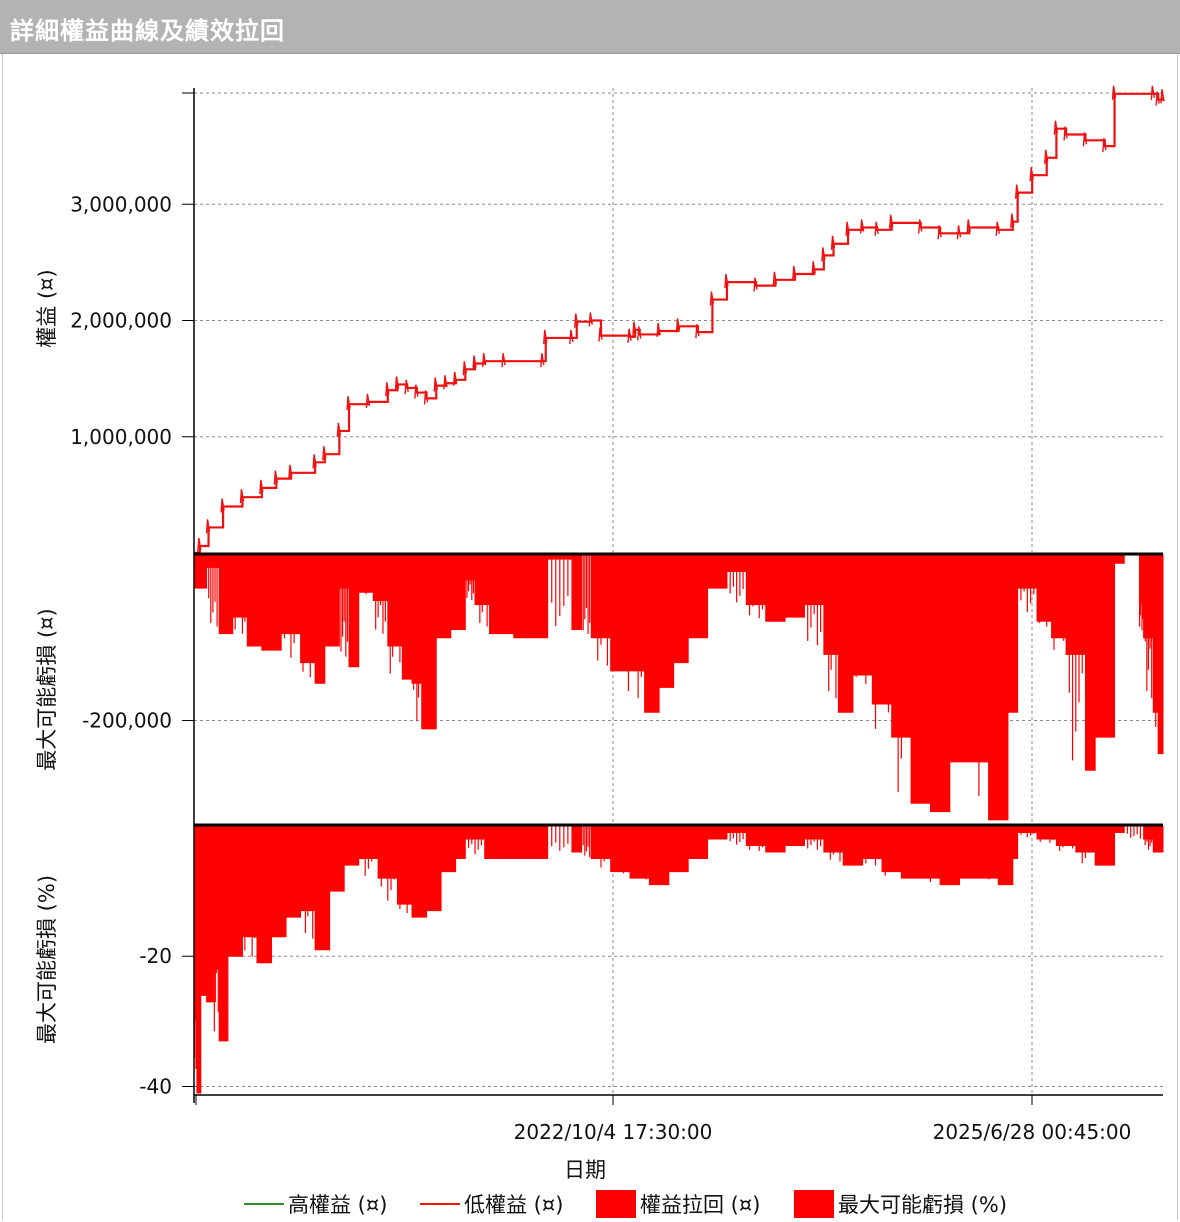 The width and height of the screenshot is (1180, 1222). What do you see at coordinates (127, 721) in the screenshot?
I see `y-tick-label: -200,000` at bounding box center [127, 721].